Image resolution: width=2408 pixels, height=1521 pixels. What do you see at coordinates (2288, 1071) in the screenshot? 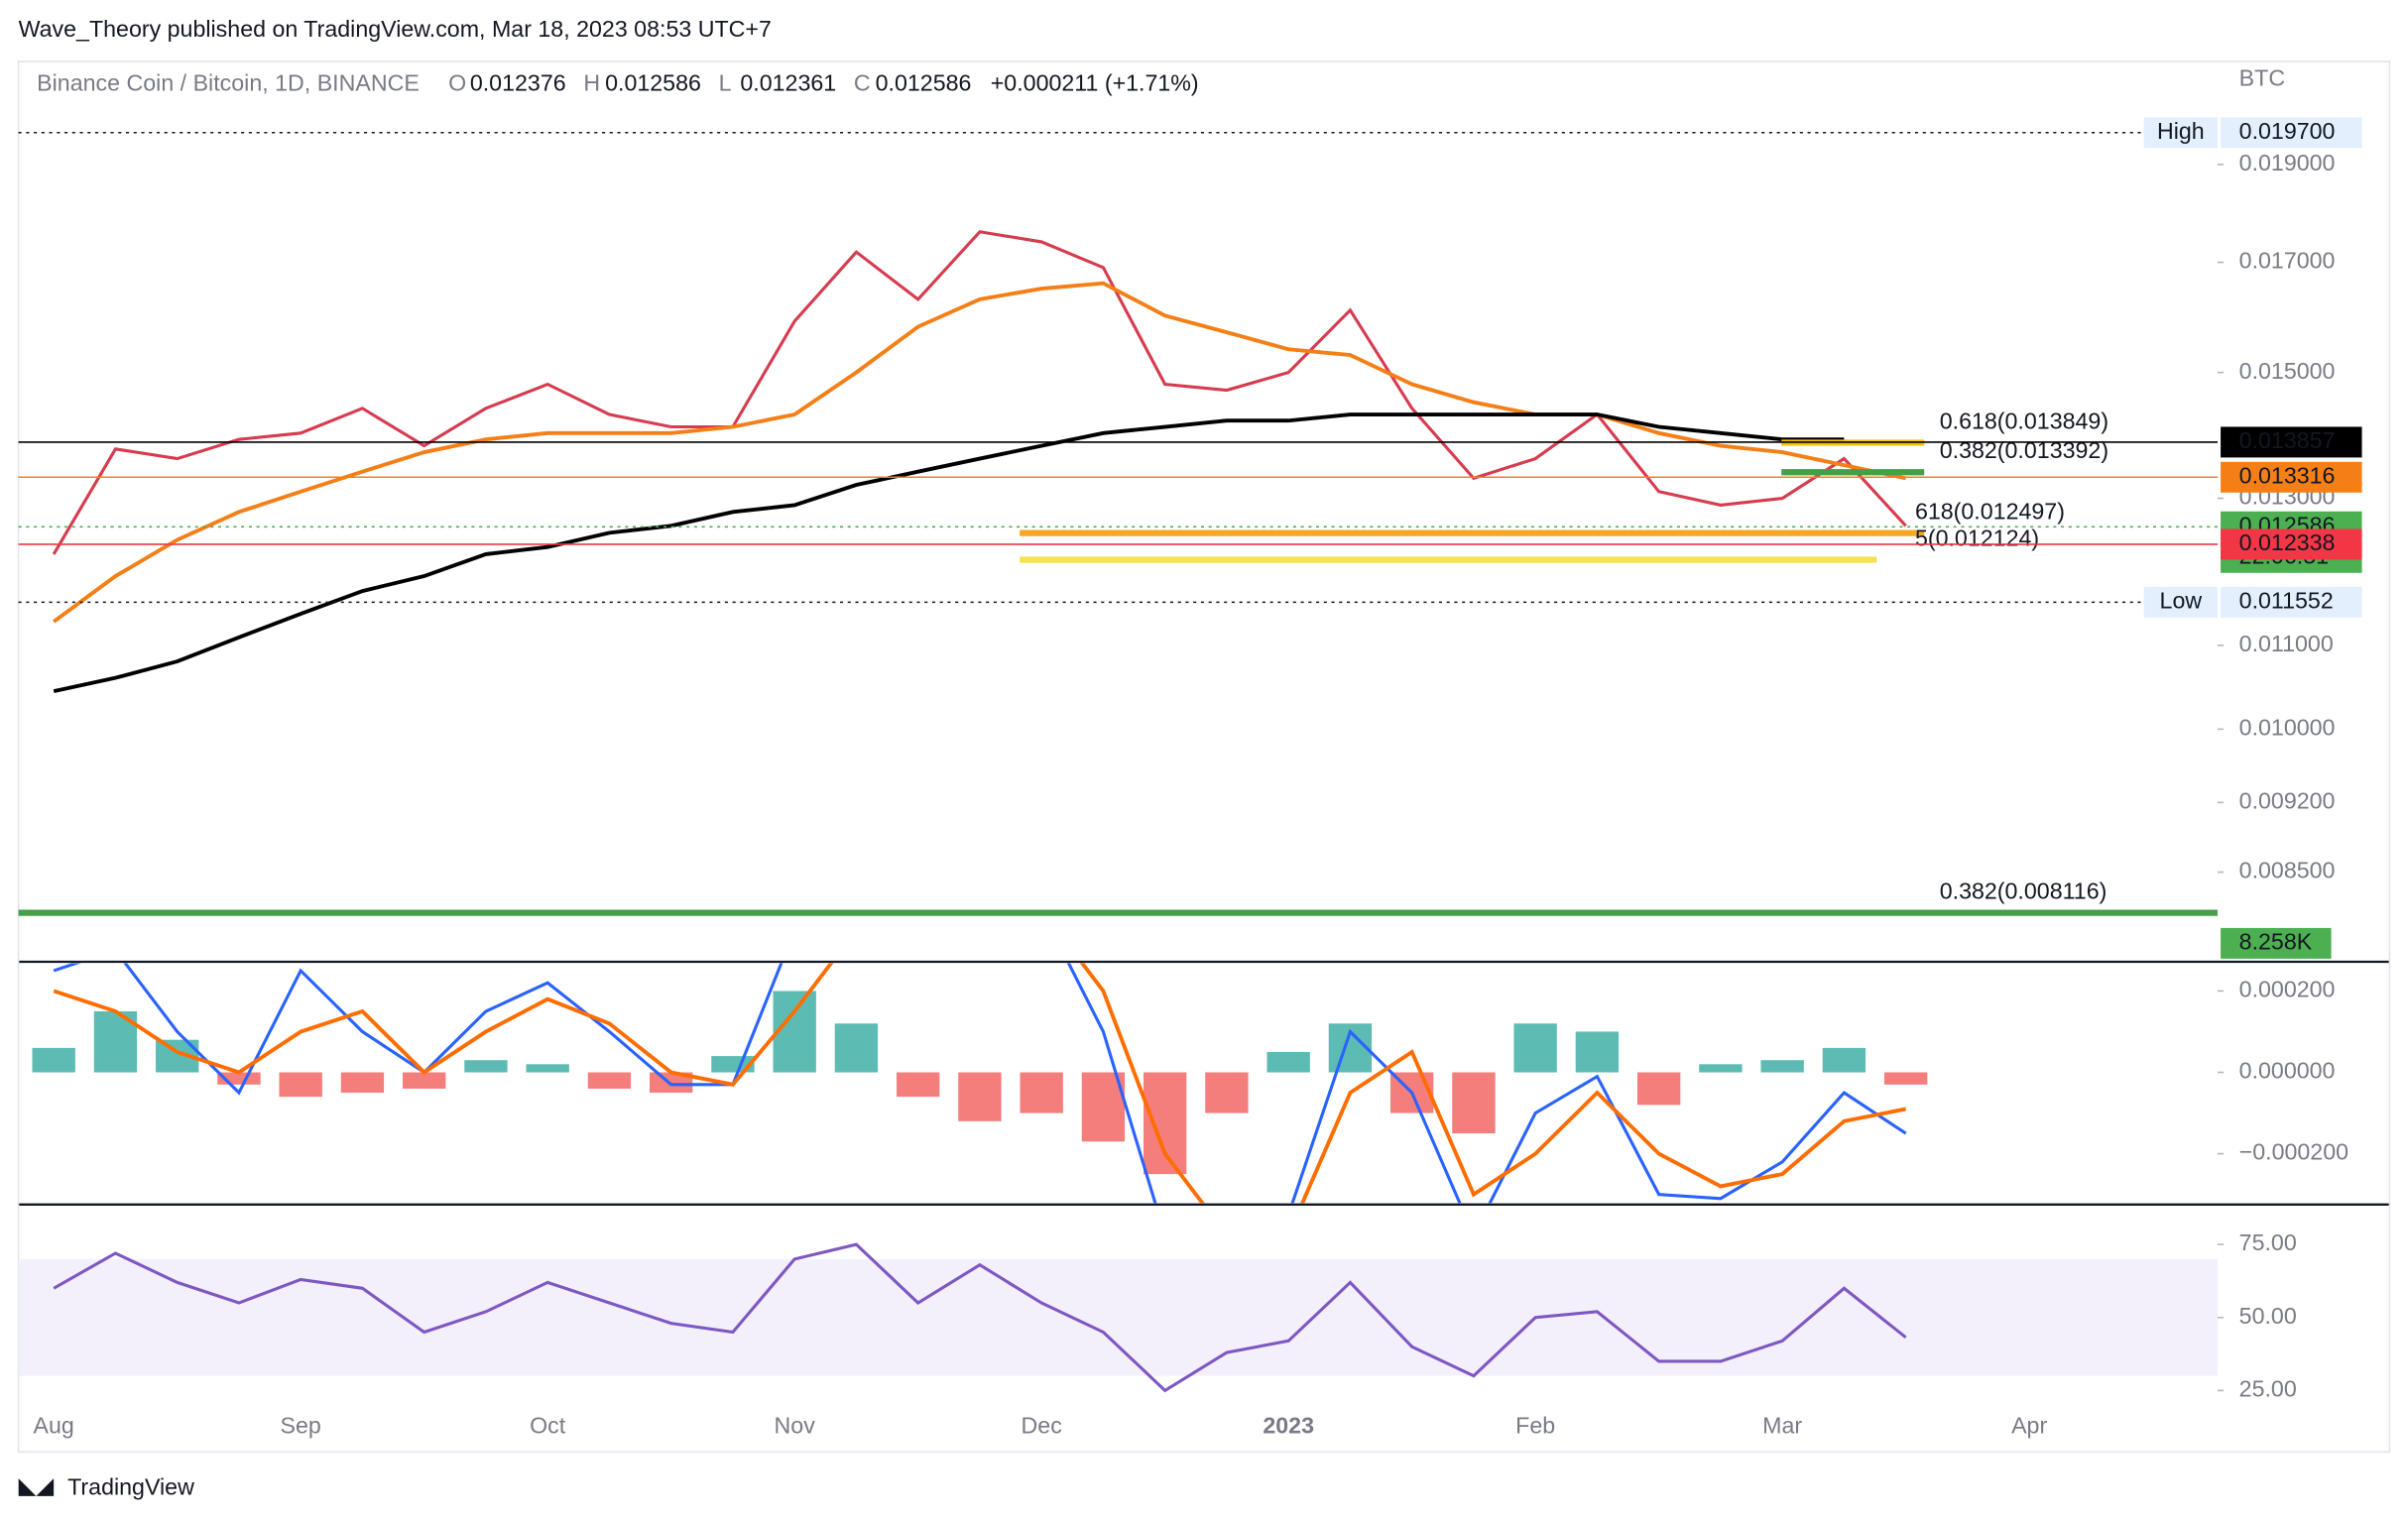
I see `y-tick-label: 0.000000` at bounding box center [2288, 1071].